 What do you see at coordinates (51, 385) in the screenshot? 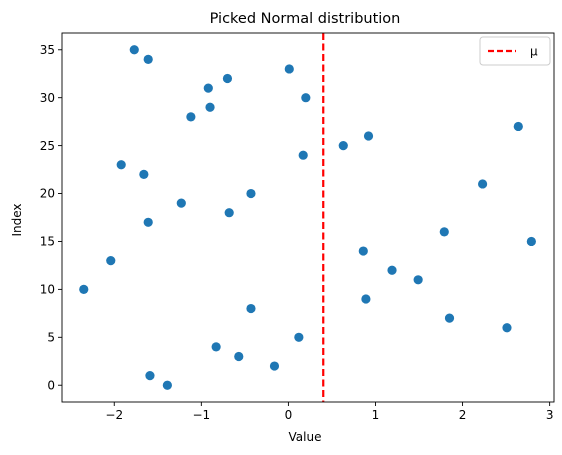
I see `y-tick-label: 0` at bounding box center [51, 385].